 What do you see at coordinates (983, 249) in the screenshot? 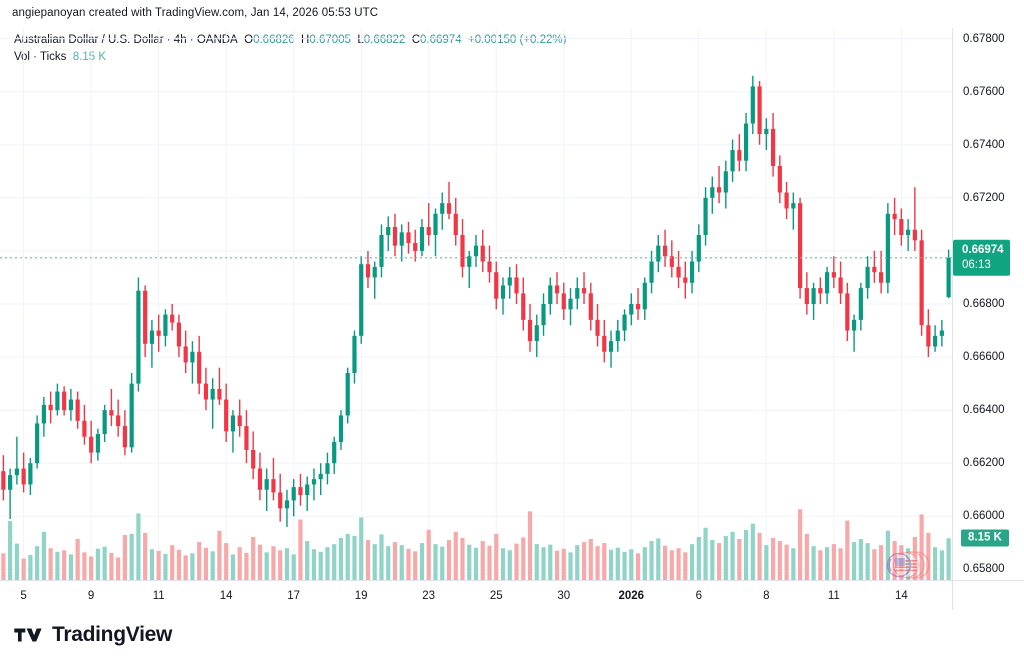
I see `current-price-value: 0.66974` at bounding box center [983, 249].